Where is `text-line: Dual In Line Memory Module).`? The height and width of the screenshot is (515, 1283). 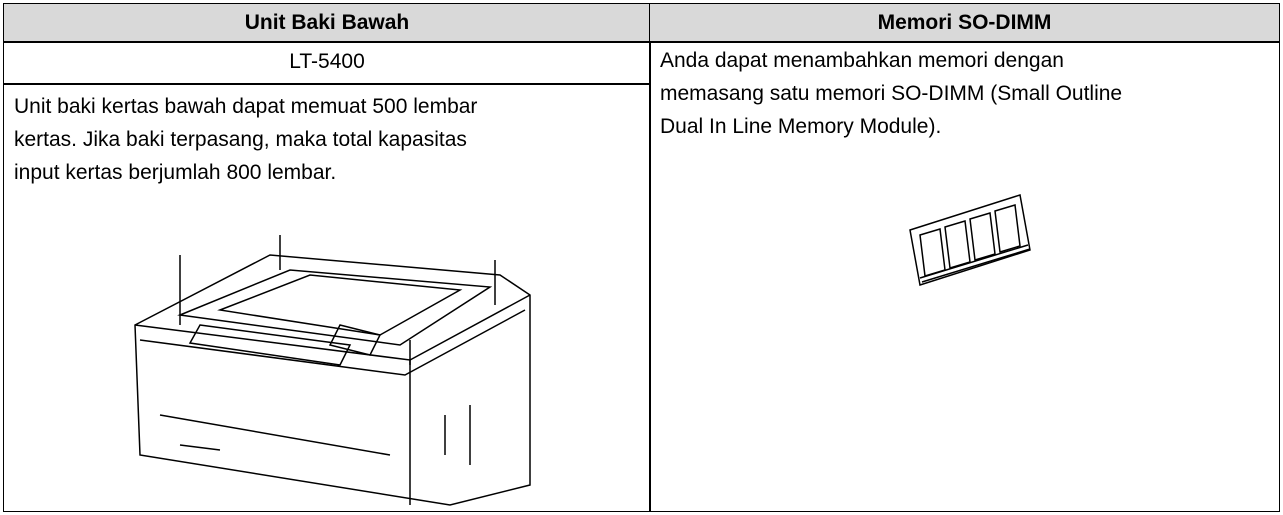 text-line: Dual In Line Memory Module). is located at coordinates (801, 126).